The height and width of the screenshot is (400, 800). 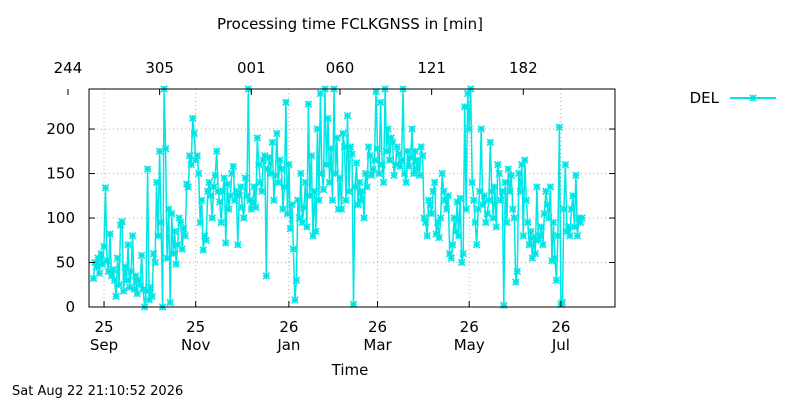 What do you see at coordinates (705, 98) in the screenshot?
I see `legend-label-del: DEL` at bounding box center [705, 98].